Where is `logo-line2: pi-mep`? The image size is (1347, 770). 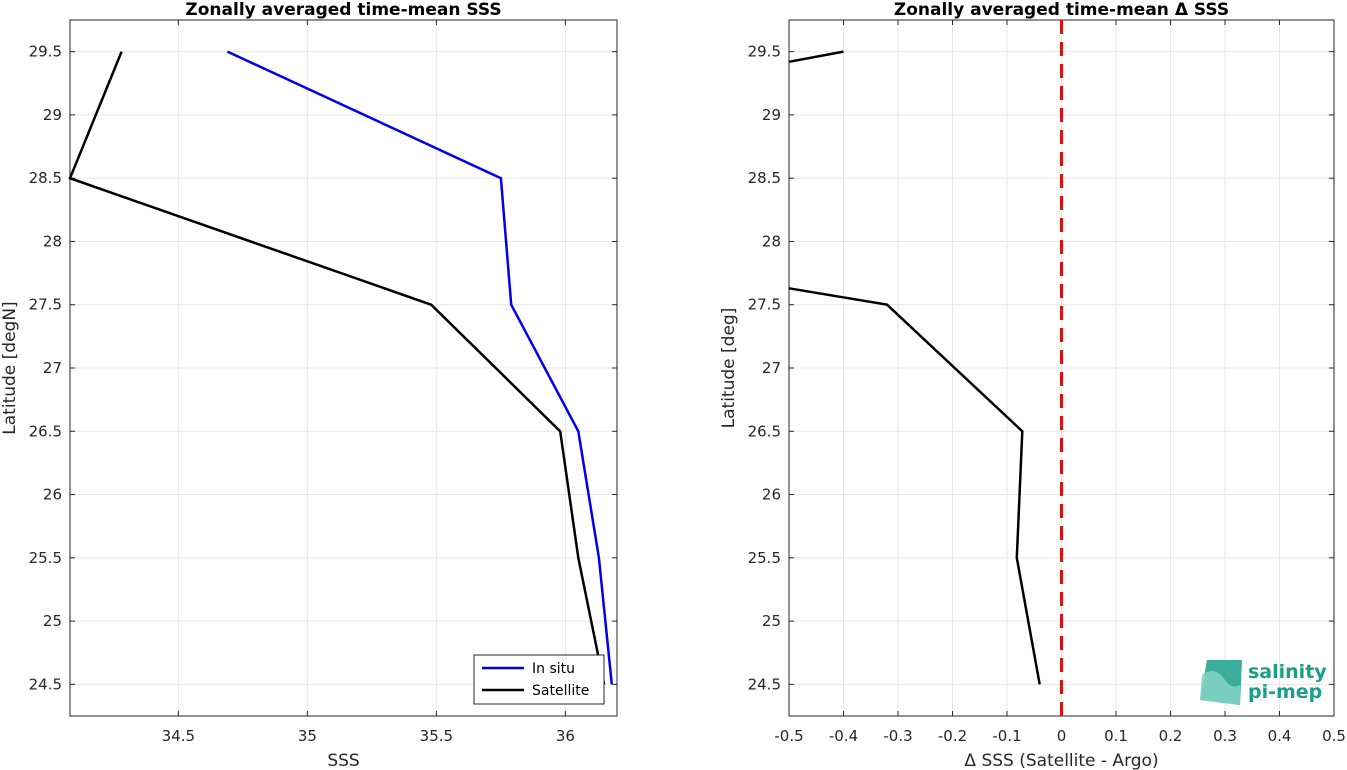
logo-line2: pi-mep is located at coordinates (1285, 692).